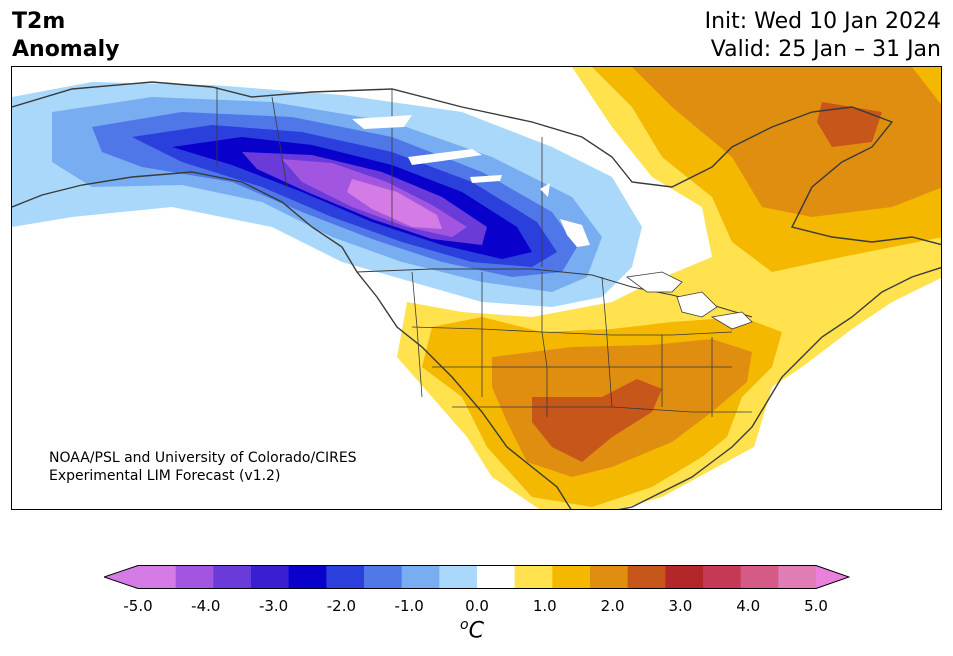 Image resolution: width=953 pixels, height=656 pixels. I want to click on colorbar-tick-label: -1.0, so click(409, 606).